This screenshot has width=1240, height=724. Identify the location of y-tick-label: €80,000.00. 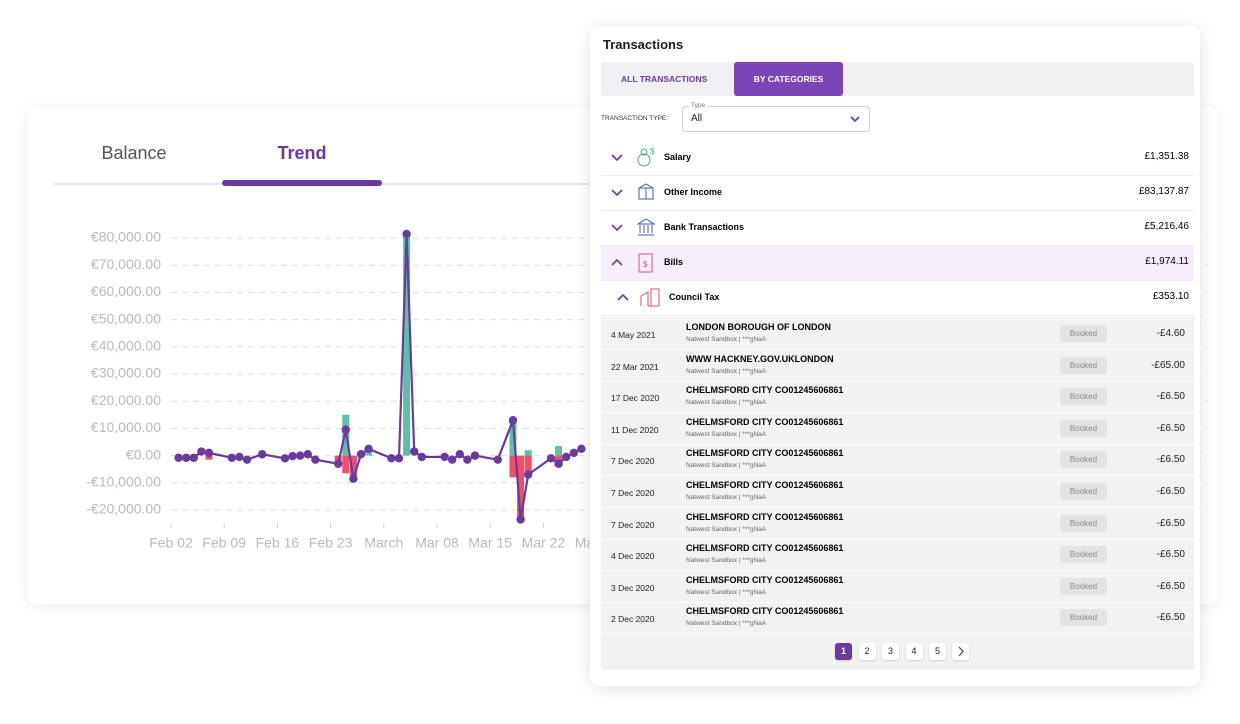
(126, 237).